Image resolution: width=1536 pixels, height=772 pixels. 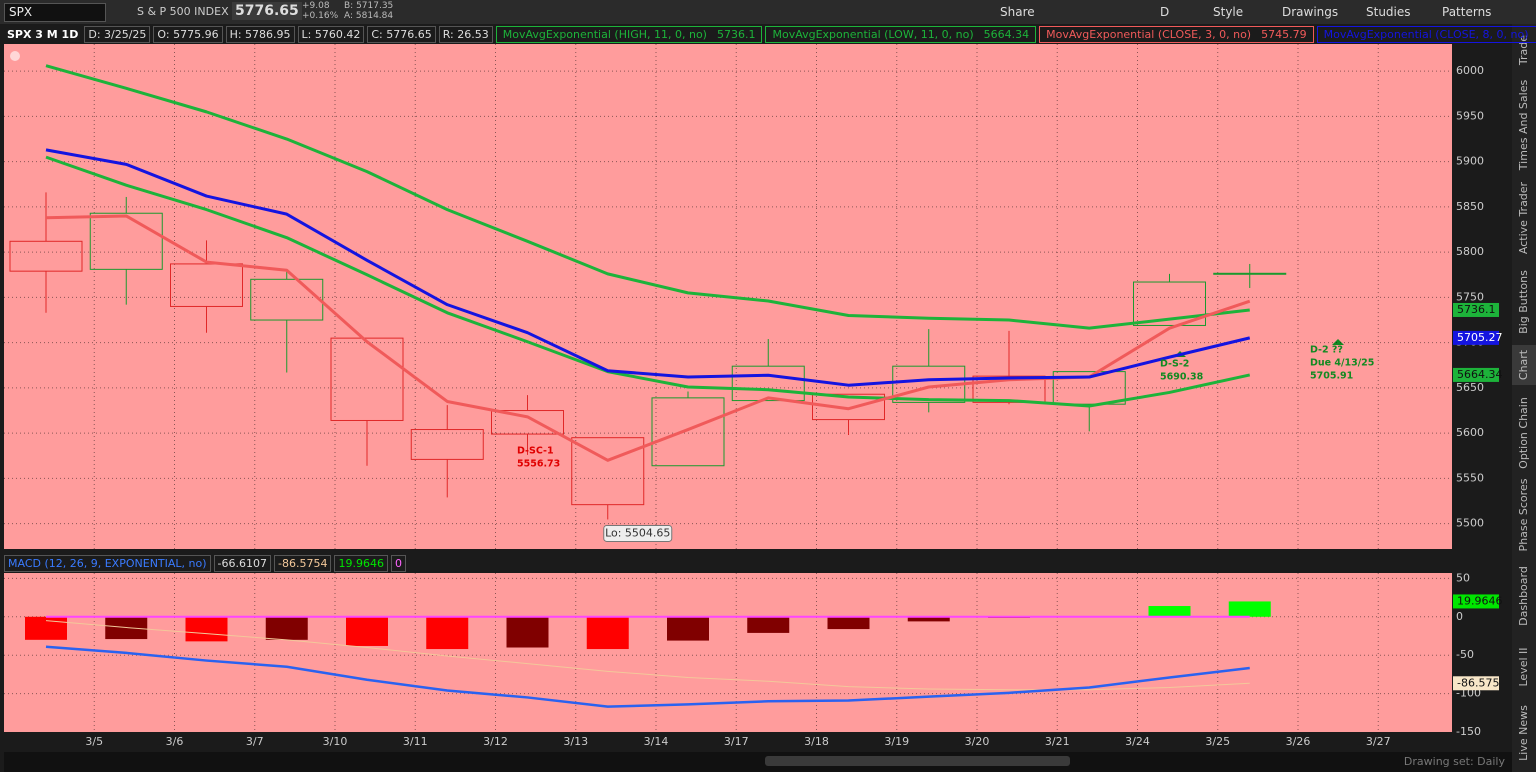 What do you see at coordinates (369, 16) in the screenshot?
I see `ask: A: 5814.84` at bounding box center [369, 16].